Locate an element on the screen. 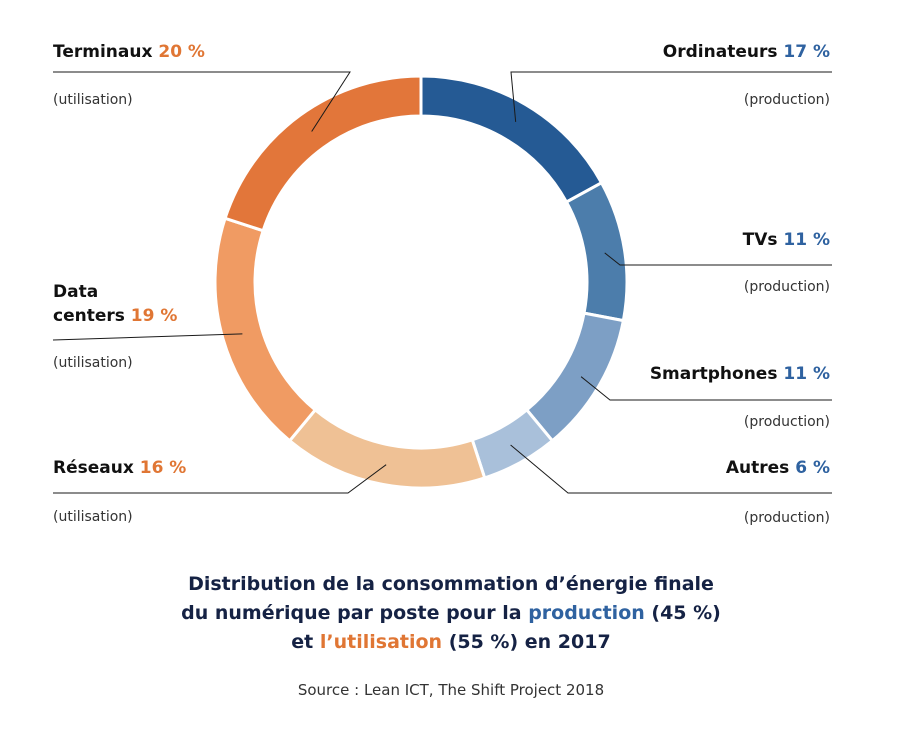 The height and width of the screenshot is (756, 902). slice-ordinateurs is located at coordinates (511, 139).